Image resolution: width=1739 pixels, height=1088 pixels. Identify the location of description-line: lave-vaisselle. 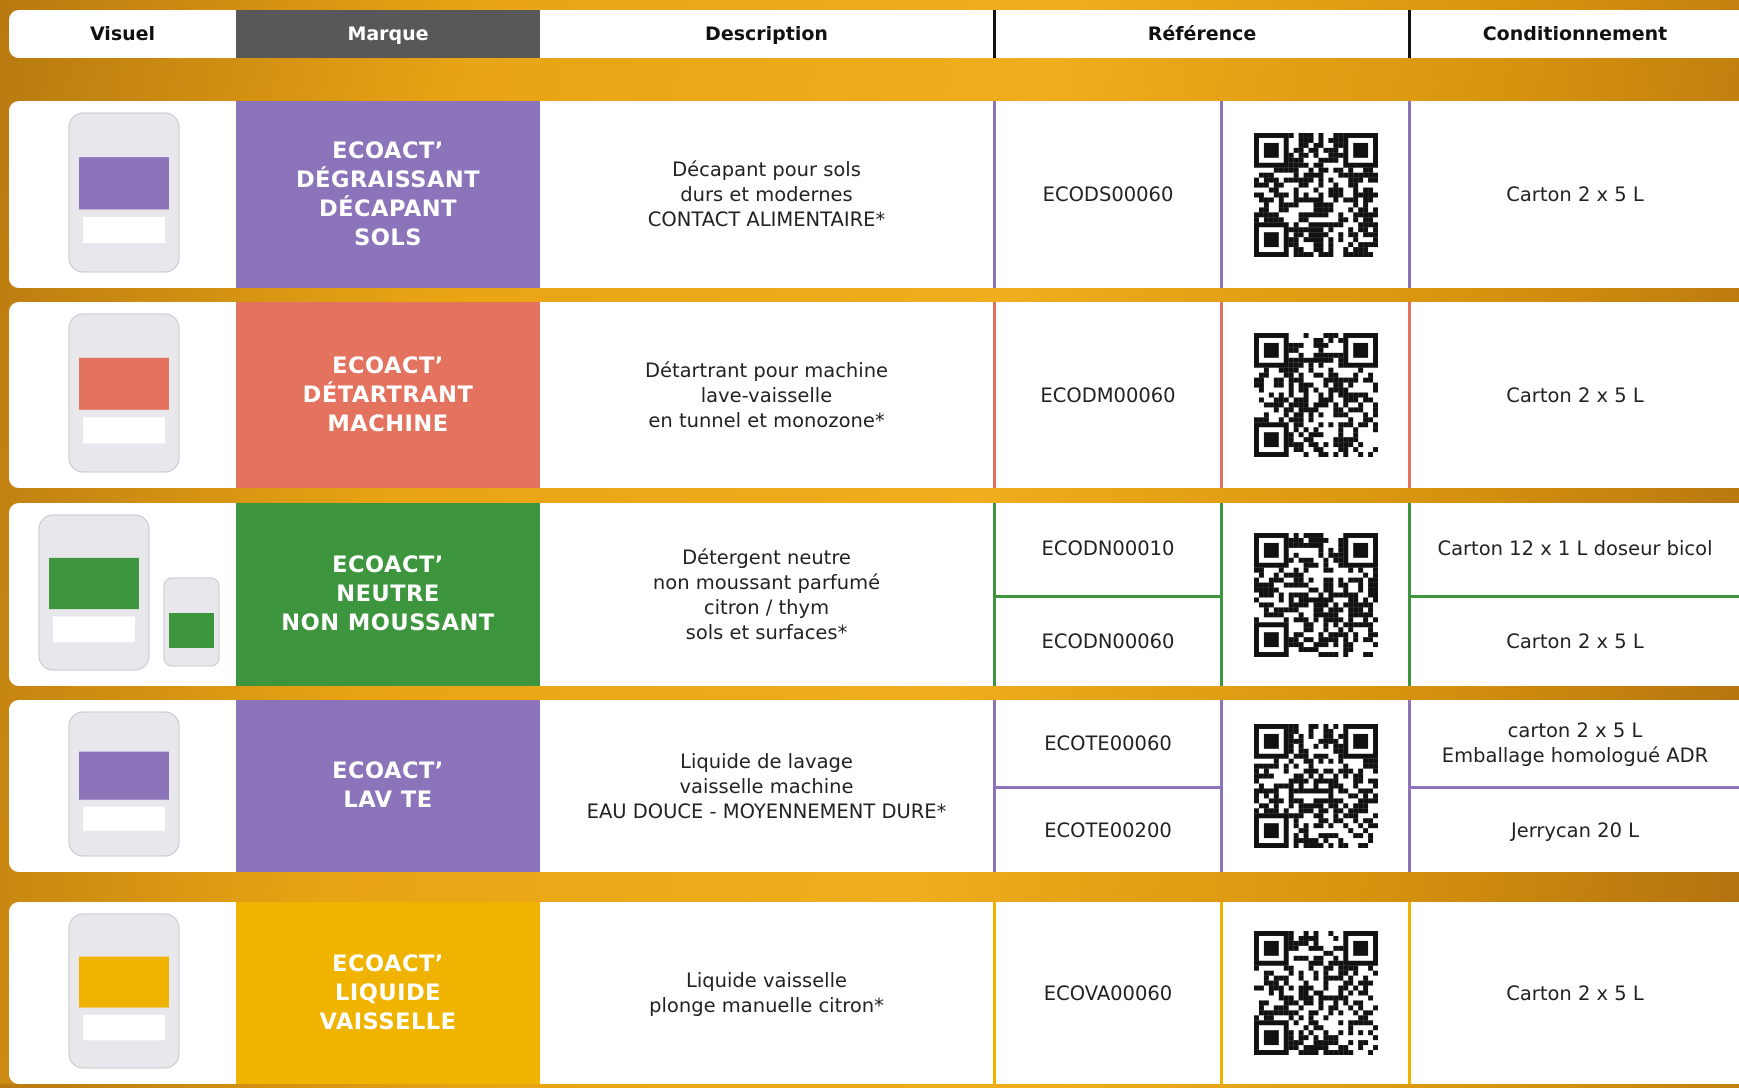
(766, 395).